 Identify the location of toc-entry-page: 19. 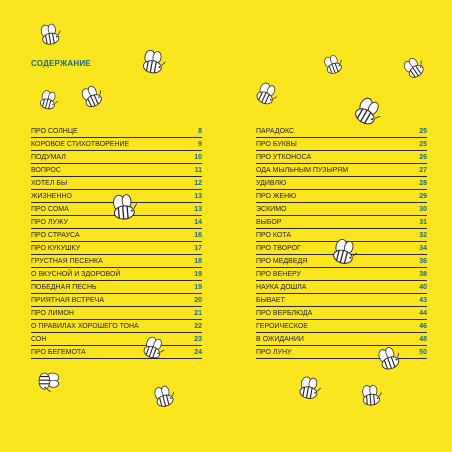
(198, 287).